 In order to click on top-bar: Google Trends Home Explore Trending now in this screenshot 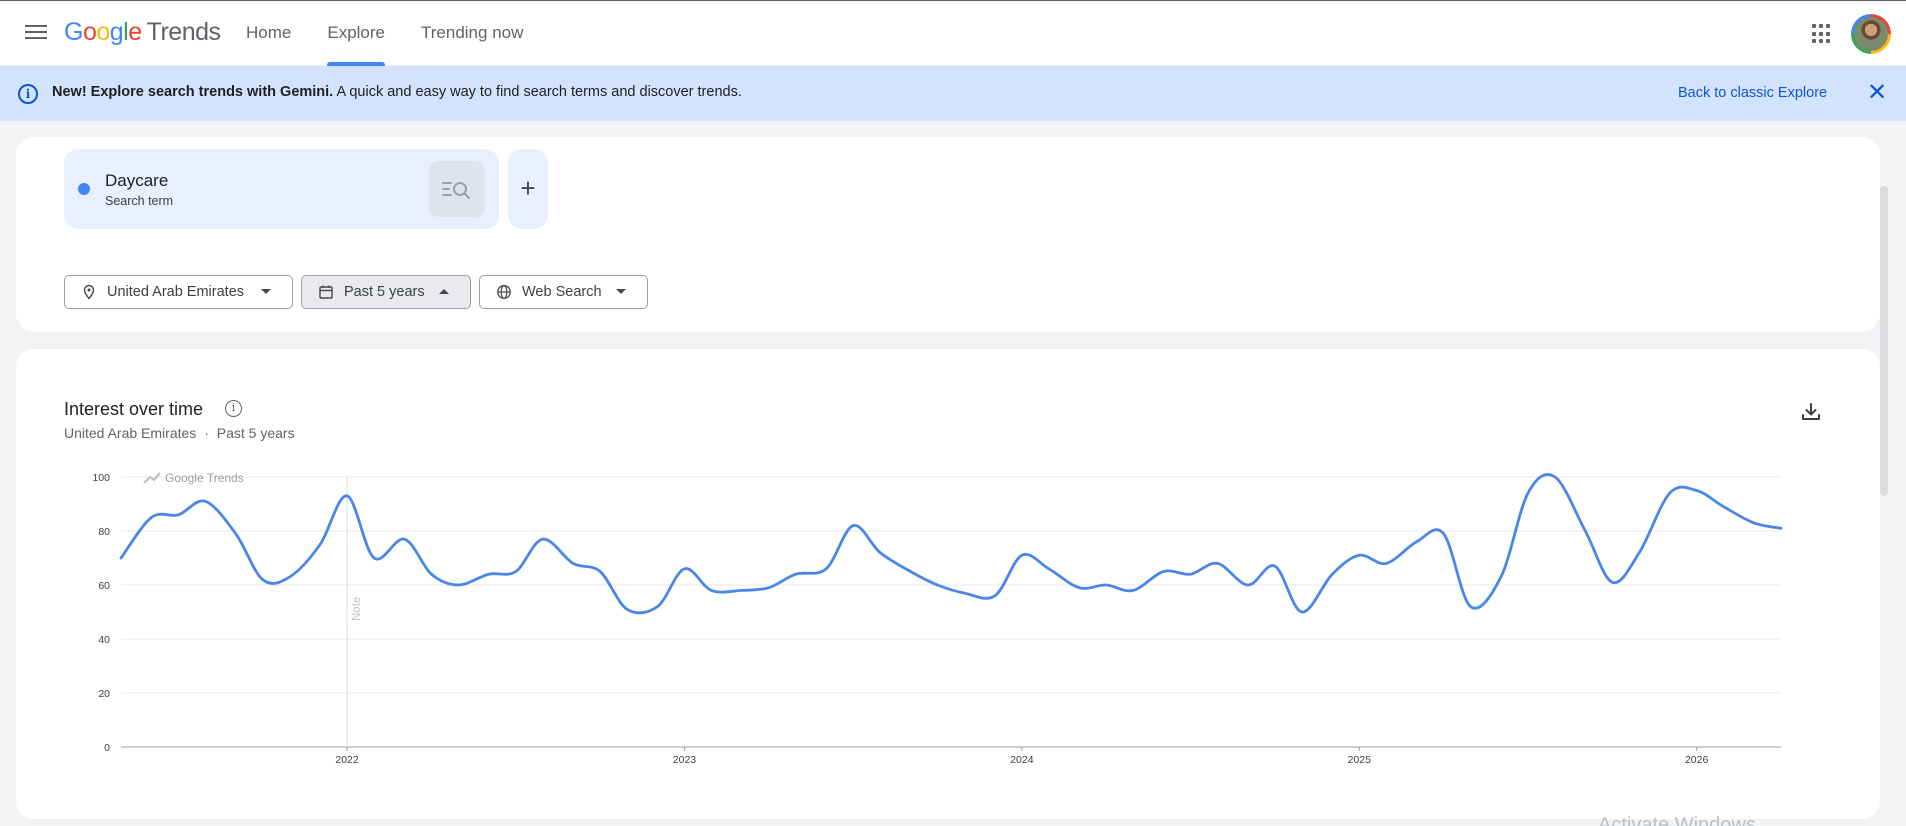, I will do `click(953, 33)`.